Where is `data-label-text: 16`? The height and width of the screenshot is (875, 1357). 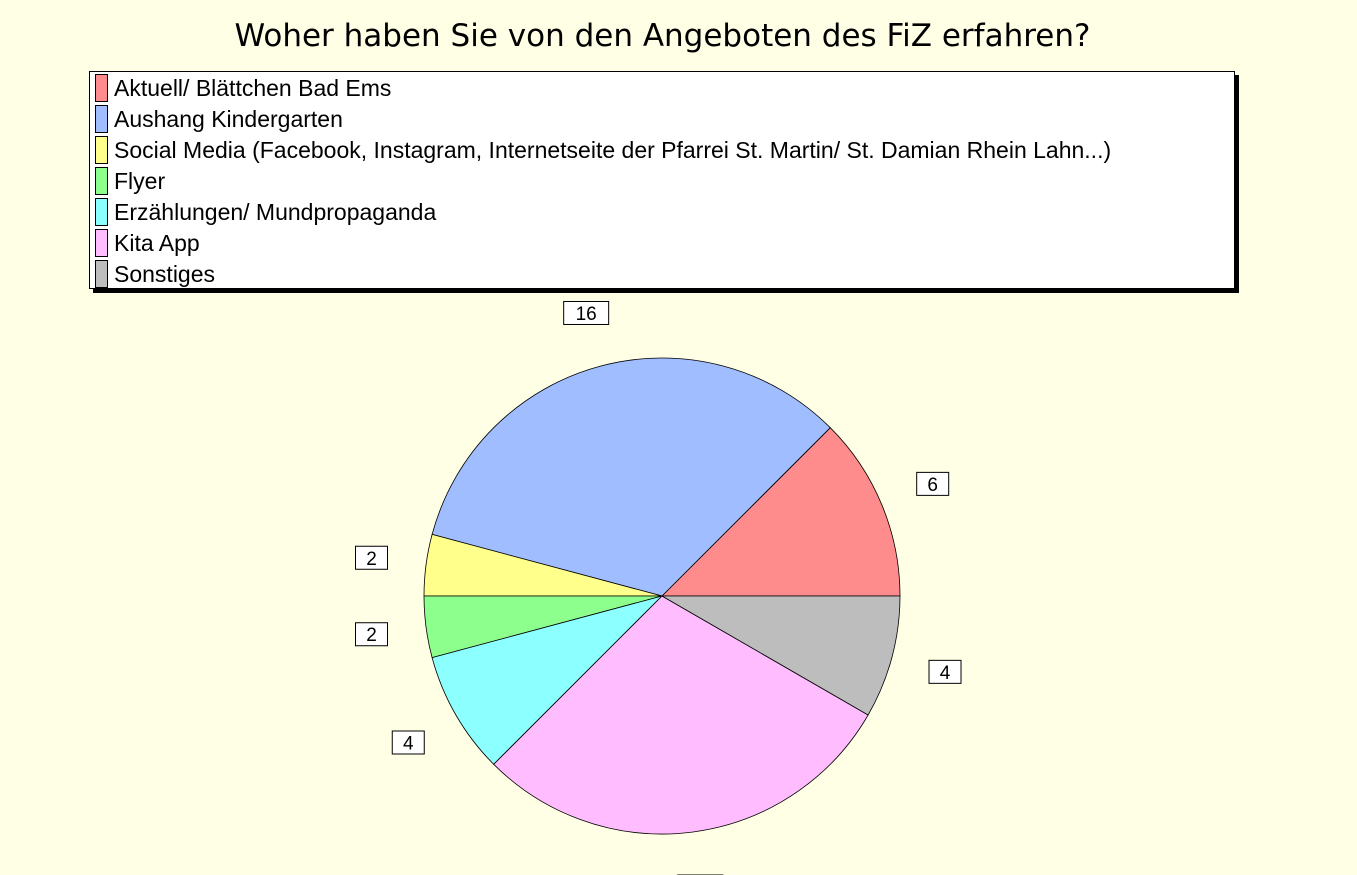
data-label-text: 16 is located at coordinates (586, 314).